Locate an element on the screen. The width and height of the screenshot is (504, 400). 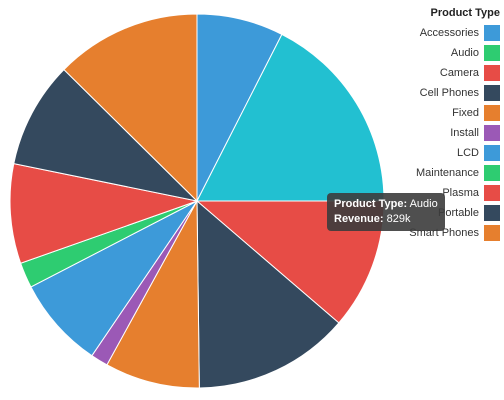
pie-slice-portable is located at coordinates (106, 135).